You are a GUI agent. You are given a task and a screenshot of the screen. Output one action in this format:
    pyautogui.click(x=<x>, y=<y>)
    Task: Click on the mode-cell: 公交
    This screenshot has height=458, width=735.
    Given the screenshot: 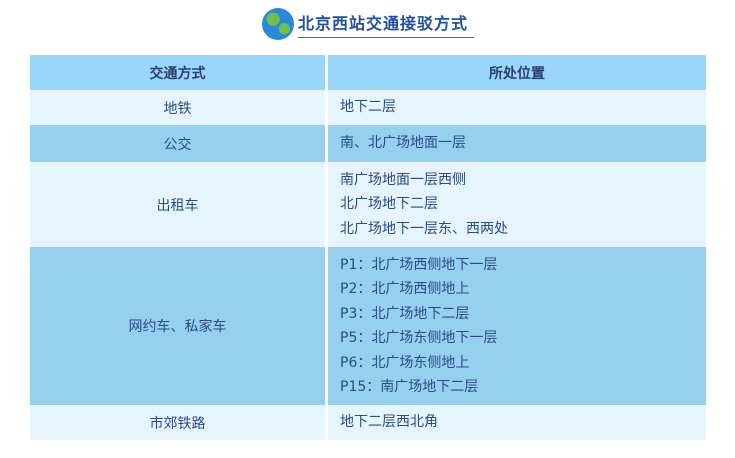 What is the action you would take?
    pyautogui.click(x=179, y=143)
    